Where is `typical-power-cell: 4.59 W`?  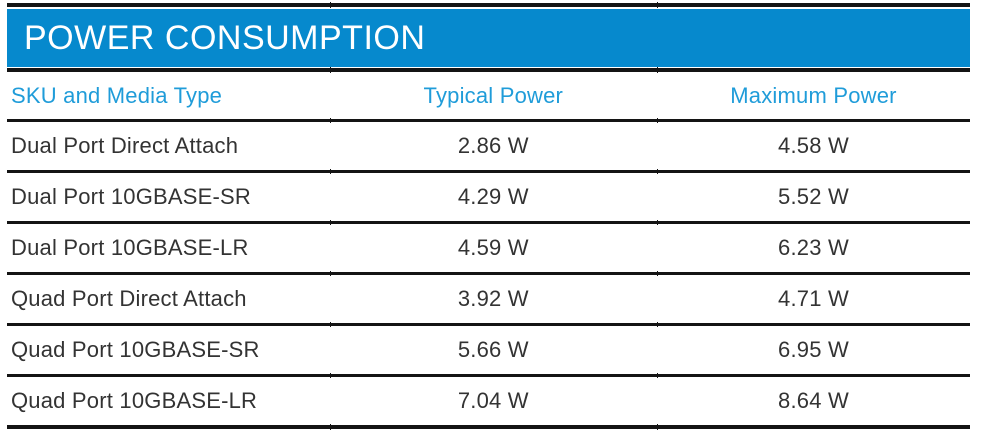
typical-power-cell: 4.59 W is located at coordinates (493, 247).